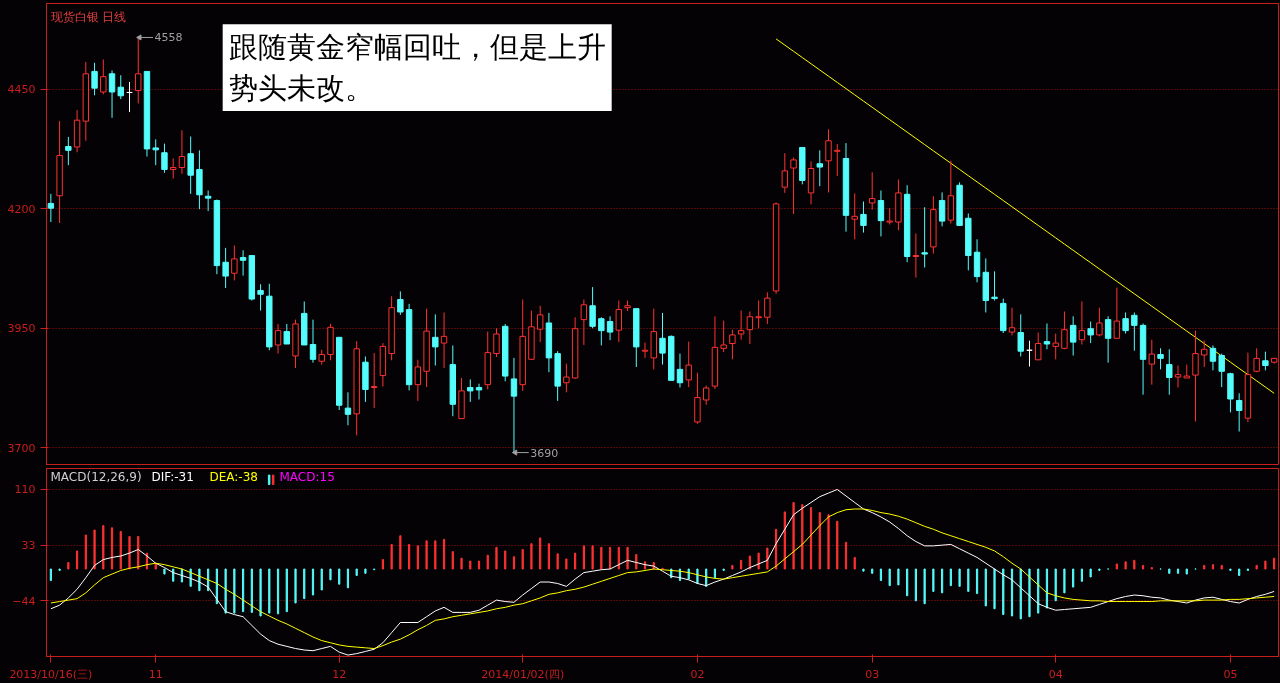  What do you see at coordinates (307, 476) in the screenshot?
I see `legend-label: MACD:15` at bounding box center [307, 476].